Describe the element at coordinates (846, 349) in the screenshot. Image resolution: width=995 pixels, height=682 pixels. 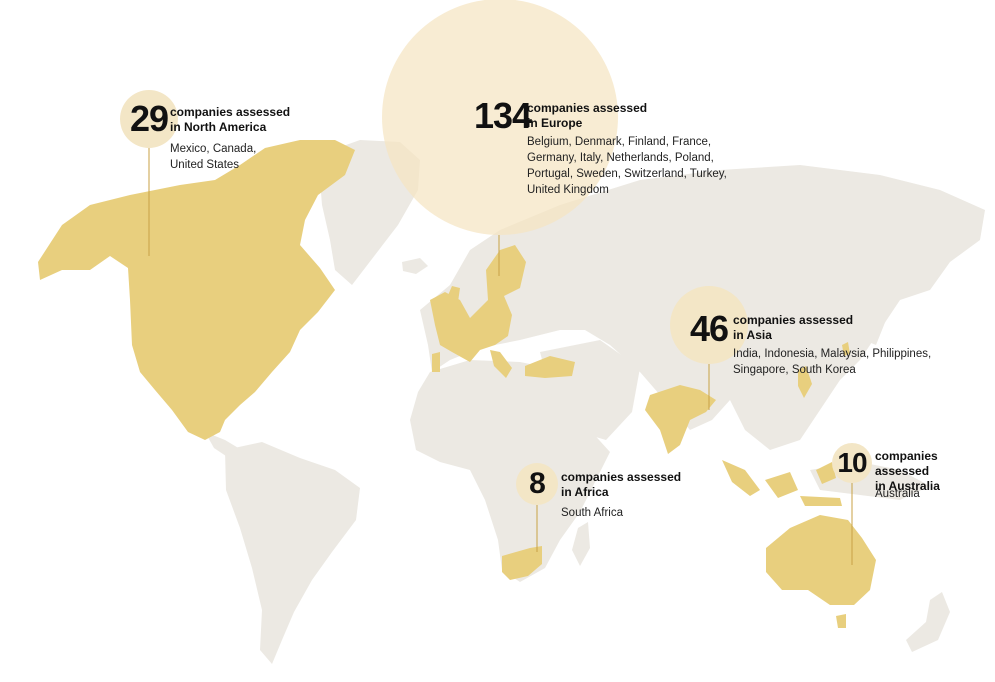
I see `south-korea-highlight` at that location.